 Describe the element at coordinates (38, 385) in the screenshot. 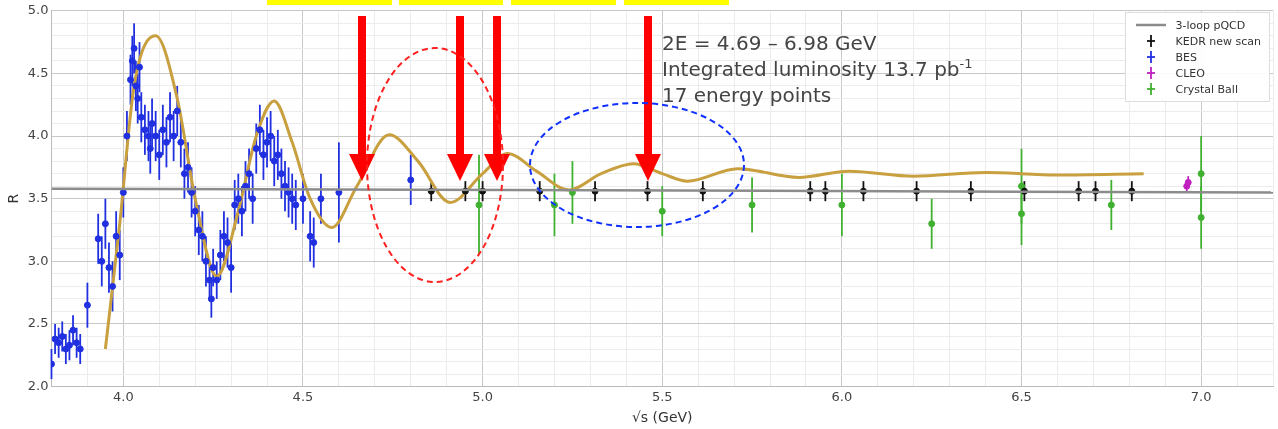

I see `y-tick-label: 2.0` at that location.